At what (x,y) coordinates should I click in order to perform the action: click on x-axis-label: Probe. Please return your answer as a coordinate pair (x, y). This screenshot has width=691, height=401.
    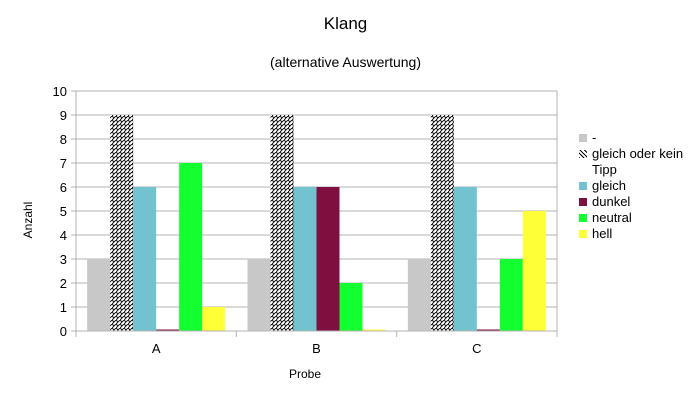
    Looking at the image, I should click on (305, 374).